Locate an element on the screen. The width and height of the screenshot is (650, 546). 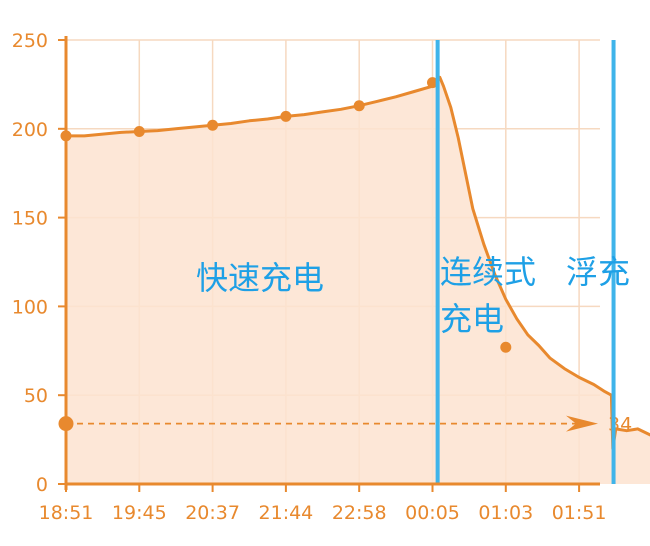
x-tick-label: 01:51 is located at coordinates (579, 513).